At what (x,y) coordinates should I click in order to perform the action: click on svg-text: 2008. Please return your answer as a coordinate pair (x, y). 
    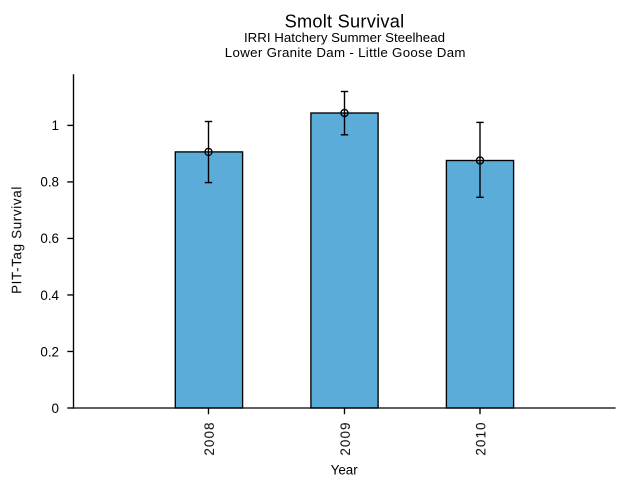
    Looking at the image, I should click on (209, 438).